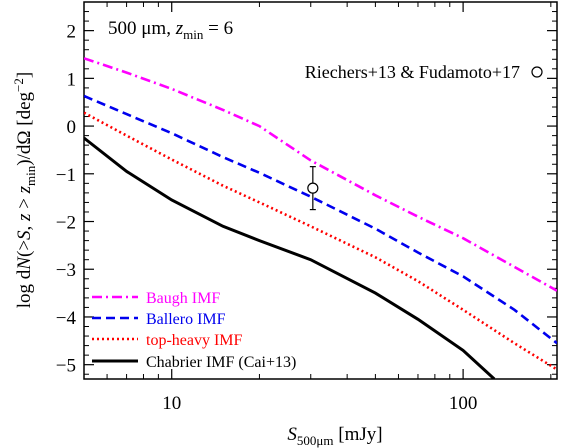  I want to click on panel-label-prefix: 500 μm,, so click(142, 28).